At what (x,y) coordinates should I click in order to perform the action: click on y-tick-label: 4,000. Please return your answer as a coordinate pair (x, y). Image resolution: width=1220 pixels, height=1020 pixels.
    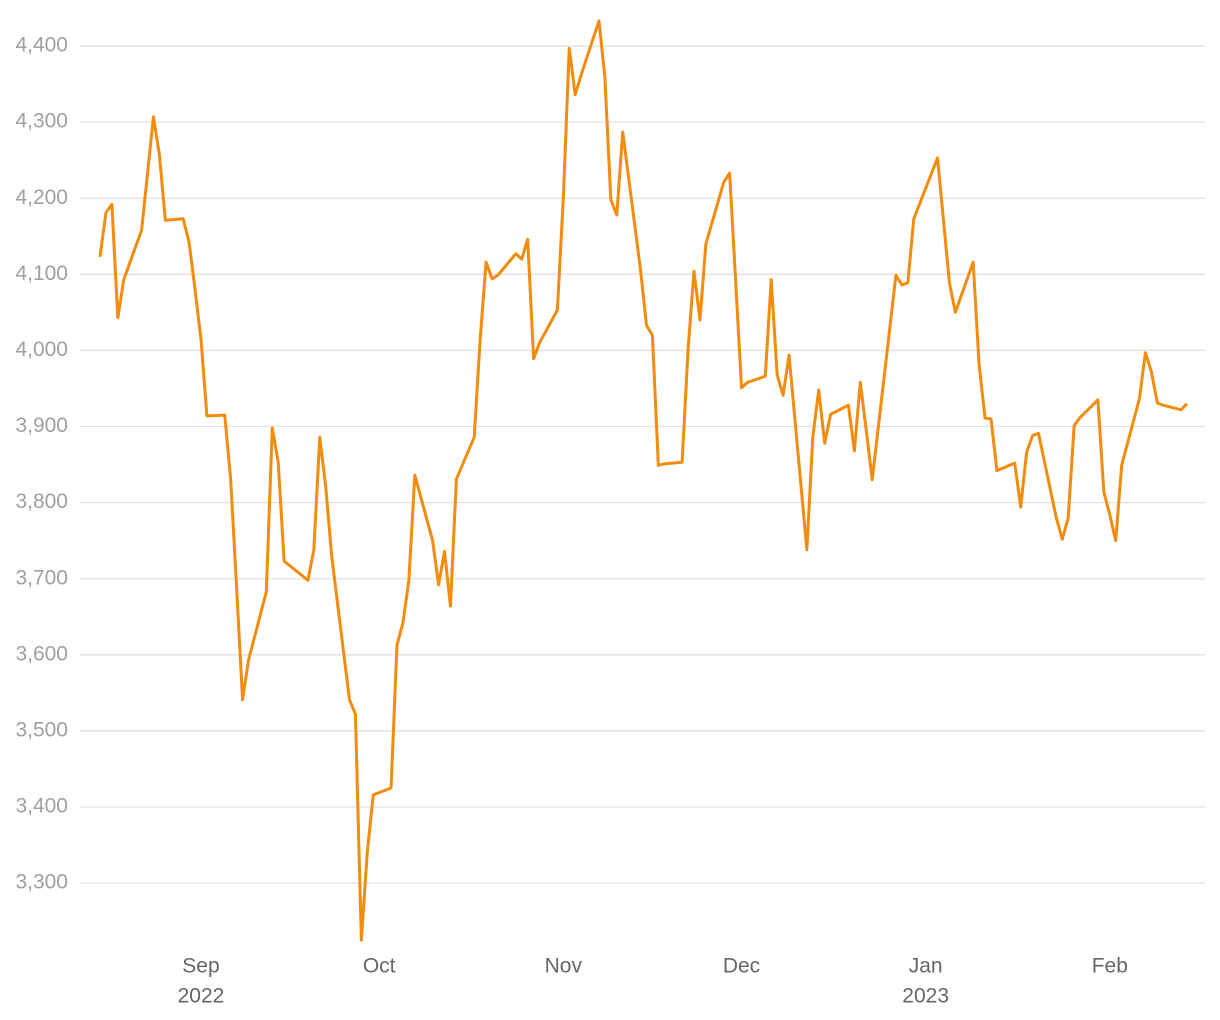
    Looking at the image, I should click on (41, 349).